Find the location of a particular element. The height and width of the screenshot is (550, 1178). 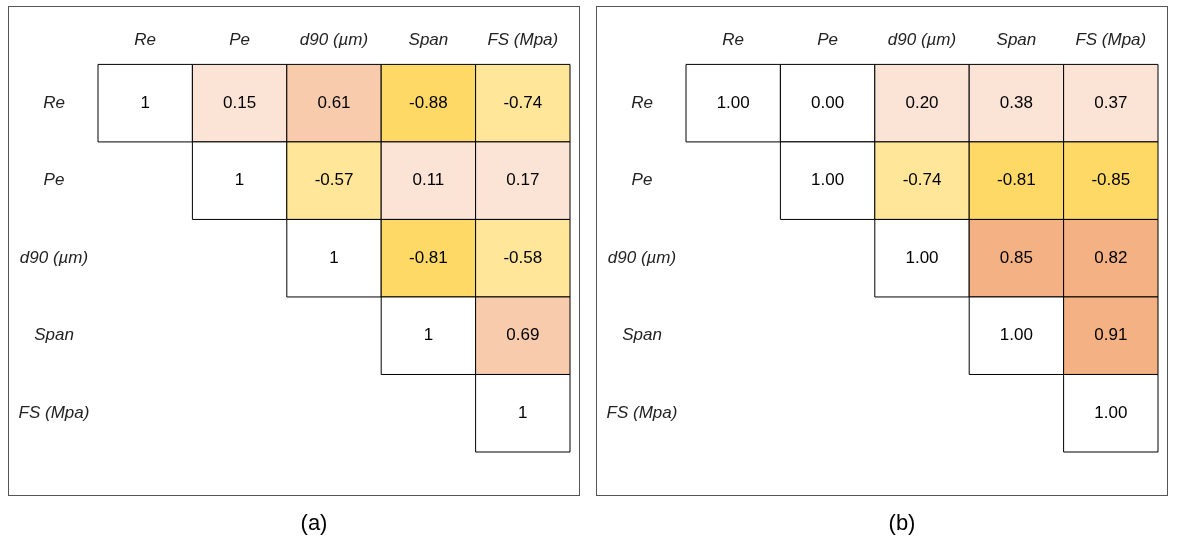

data-label: 0.91 is located at coordinates (1111, 335).